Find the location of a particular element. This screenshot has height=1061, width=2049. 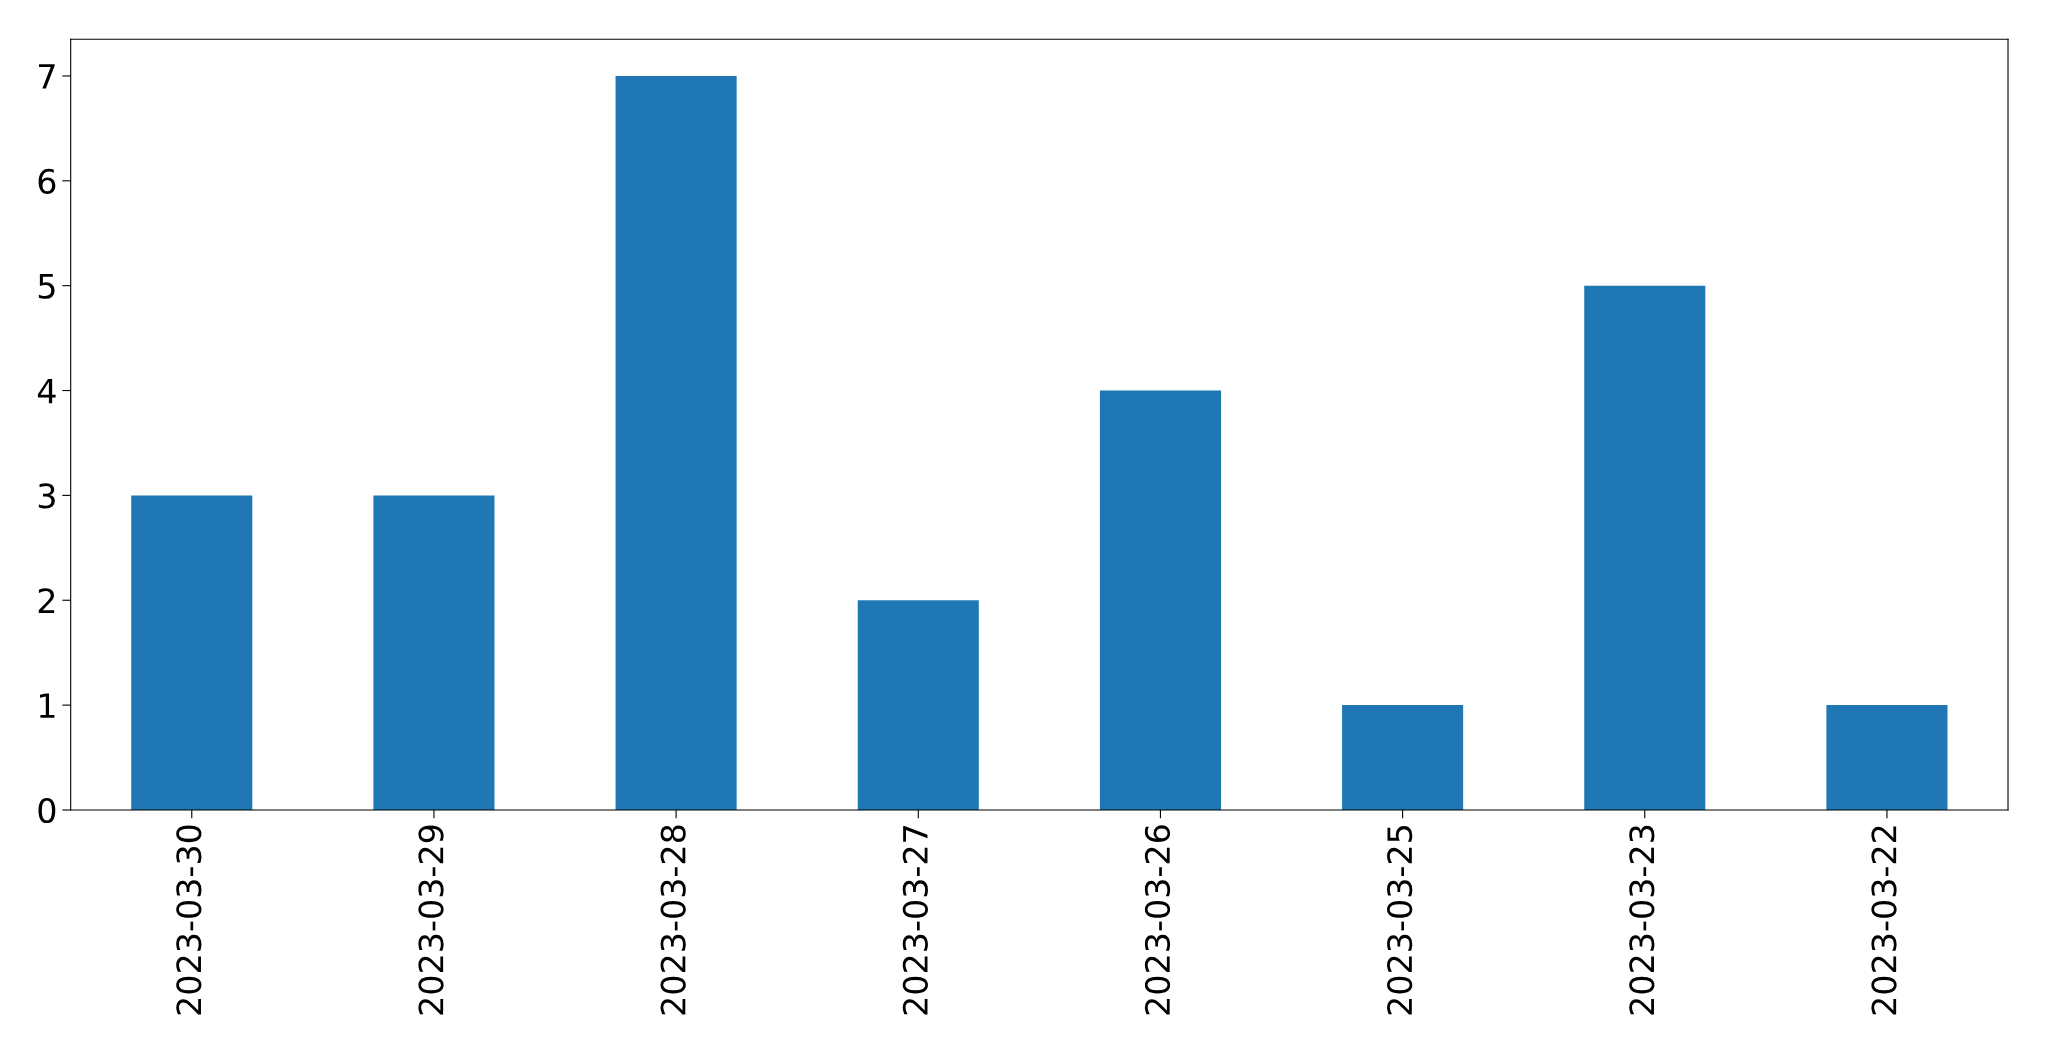

y-tick-label: 4 is located at coordinates (46, 391).